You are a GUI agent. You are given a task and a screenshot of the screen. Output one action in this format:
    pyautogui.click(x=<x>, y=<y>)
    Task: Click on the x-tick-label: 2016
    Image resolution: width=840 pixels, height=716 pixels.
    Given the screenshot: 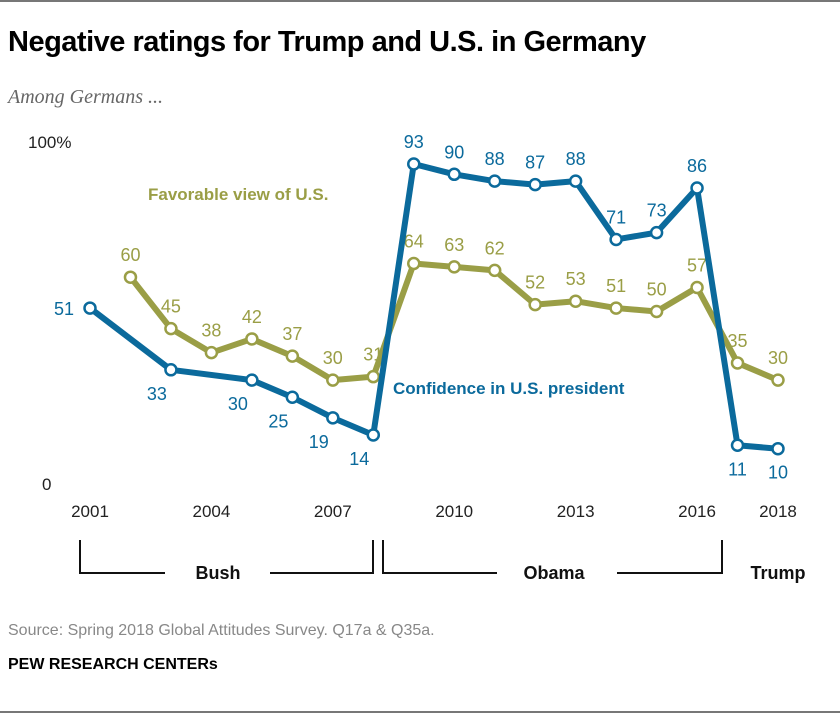 What is the action you would take?
    pyautogui.click(x=697, y=511)
    